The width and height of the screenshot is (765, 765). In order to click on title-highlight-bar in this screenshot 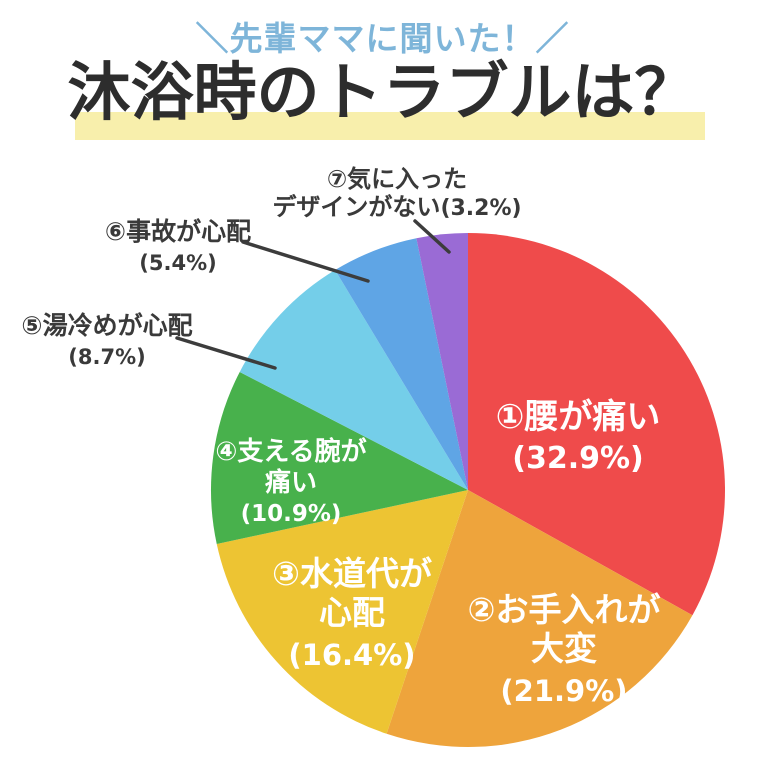, I will do `click(390, 126)`.